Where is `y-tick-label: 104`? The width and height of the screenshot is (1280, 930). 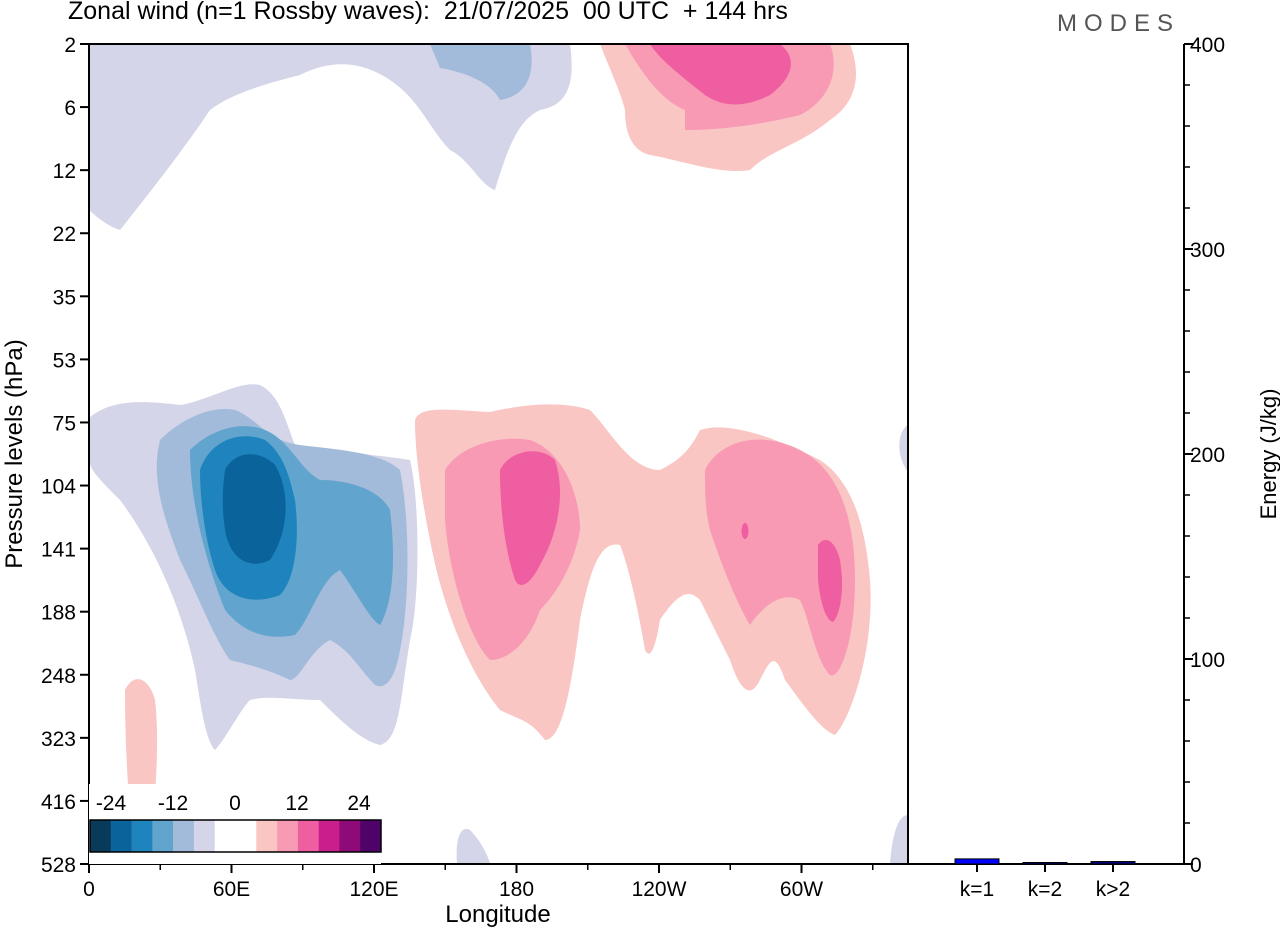 y-tick-label: 104 is located at coordinates (58, 487).